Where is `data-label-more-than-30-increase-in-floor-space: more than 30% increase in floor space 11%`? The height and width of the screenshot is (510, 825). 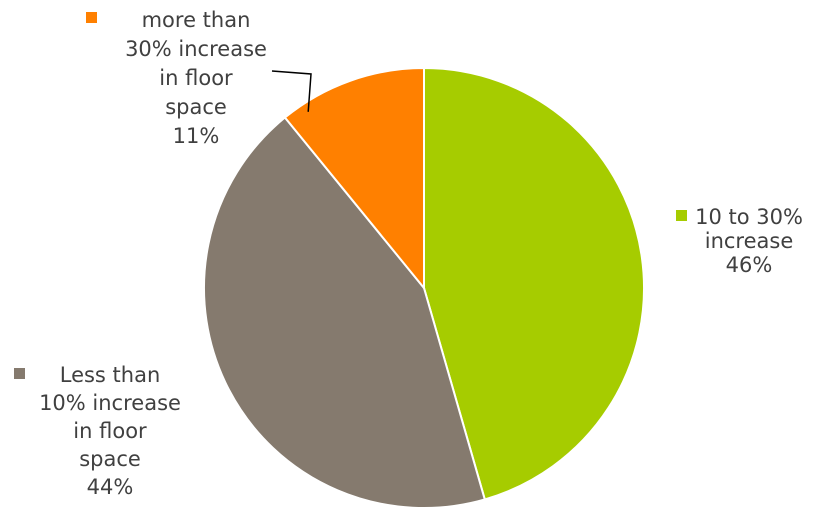
data-label-more-than-30-increase-in-floor-space: more than 30% increase in floor space 11% is located at coordinates (176, 78).